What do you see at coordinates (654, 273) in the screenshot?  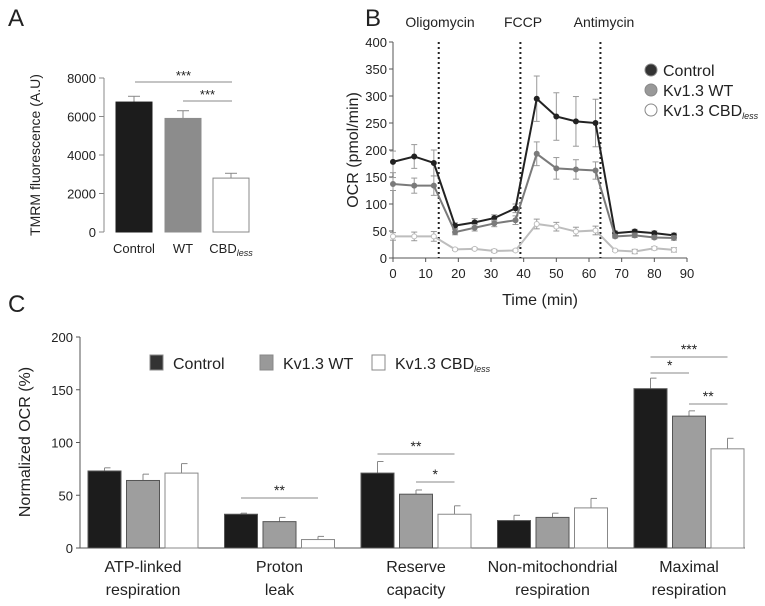 I see `x-tick-label: 80` at bounding box center [654, 273].